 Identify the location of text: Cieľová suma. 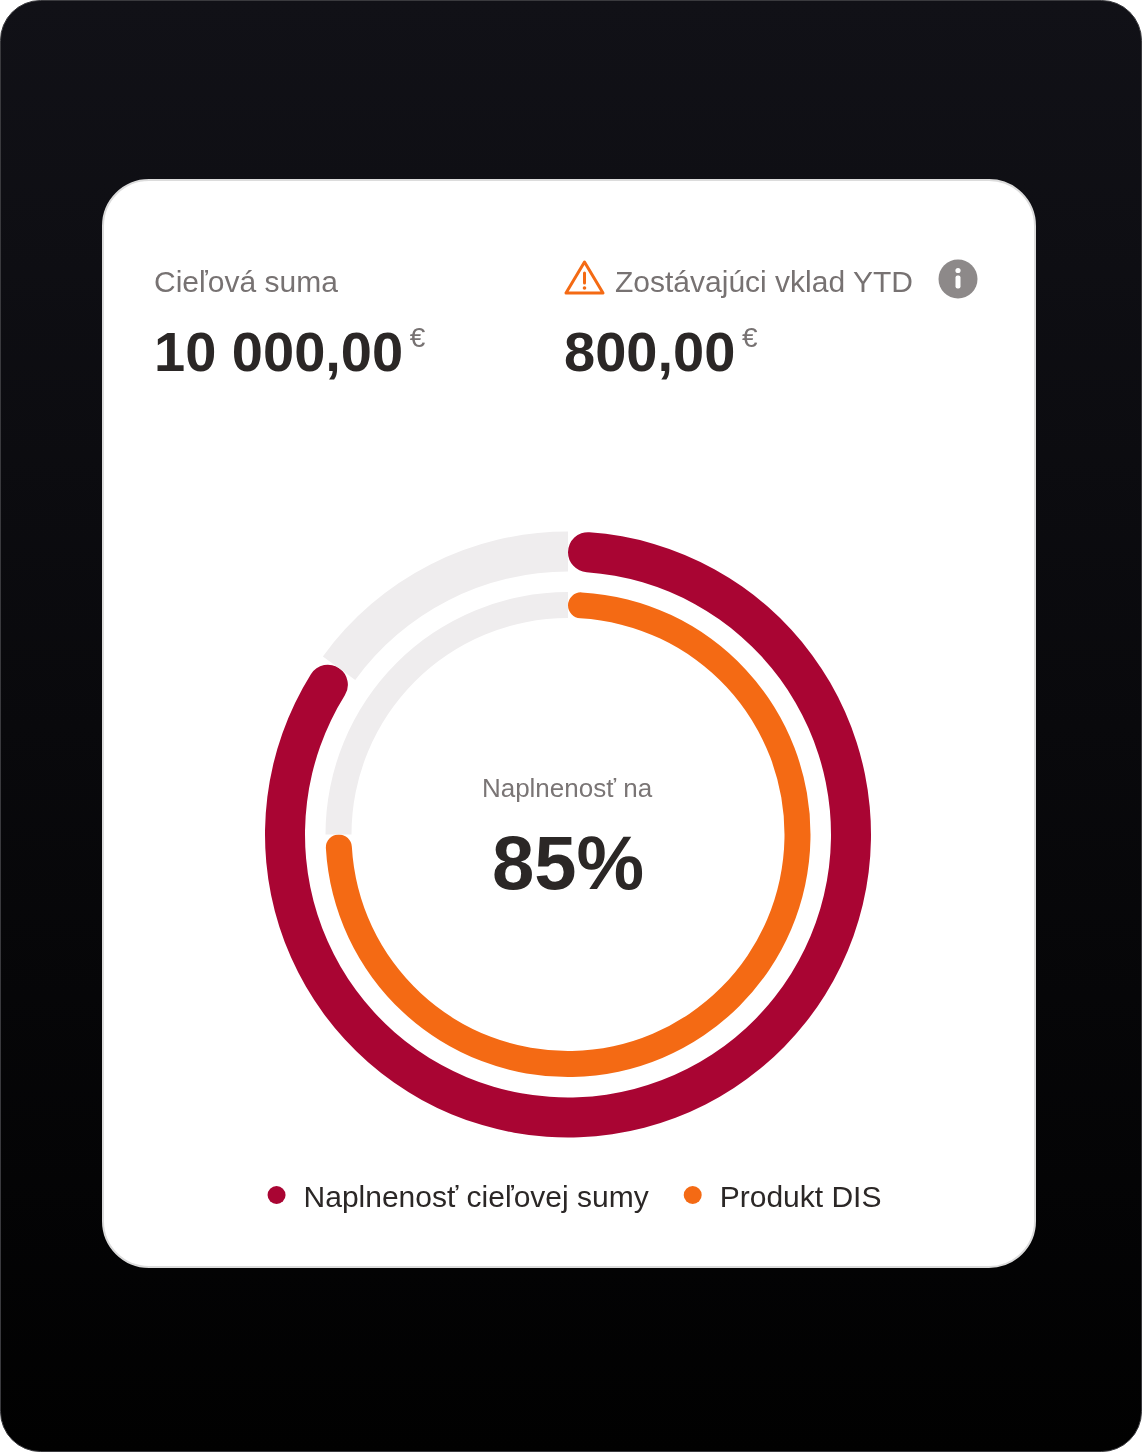
(246, 281).